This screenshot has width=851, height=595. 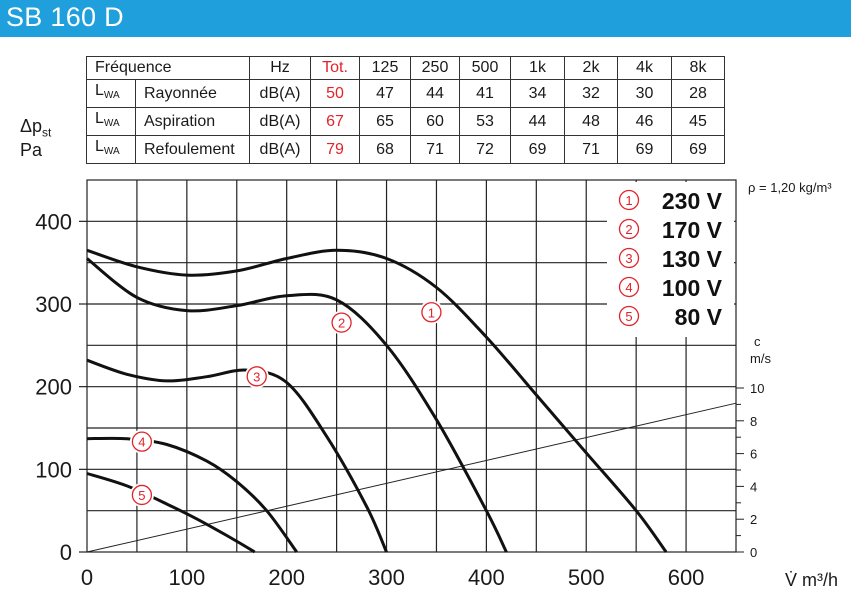 What do you see at coordinates (790, 187) in the screenshot?
I see `density-note: ρ = 1,20 kg/m³` at bounding box center [790, 187].